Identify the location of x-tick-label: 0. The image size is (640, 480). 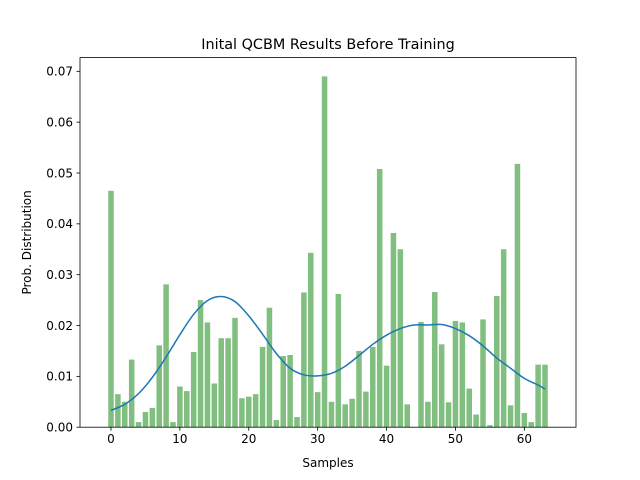
(111, 439).